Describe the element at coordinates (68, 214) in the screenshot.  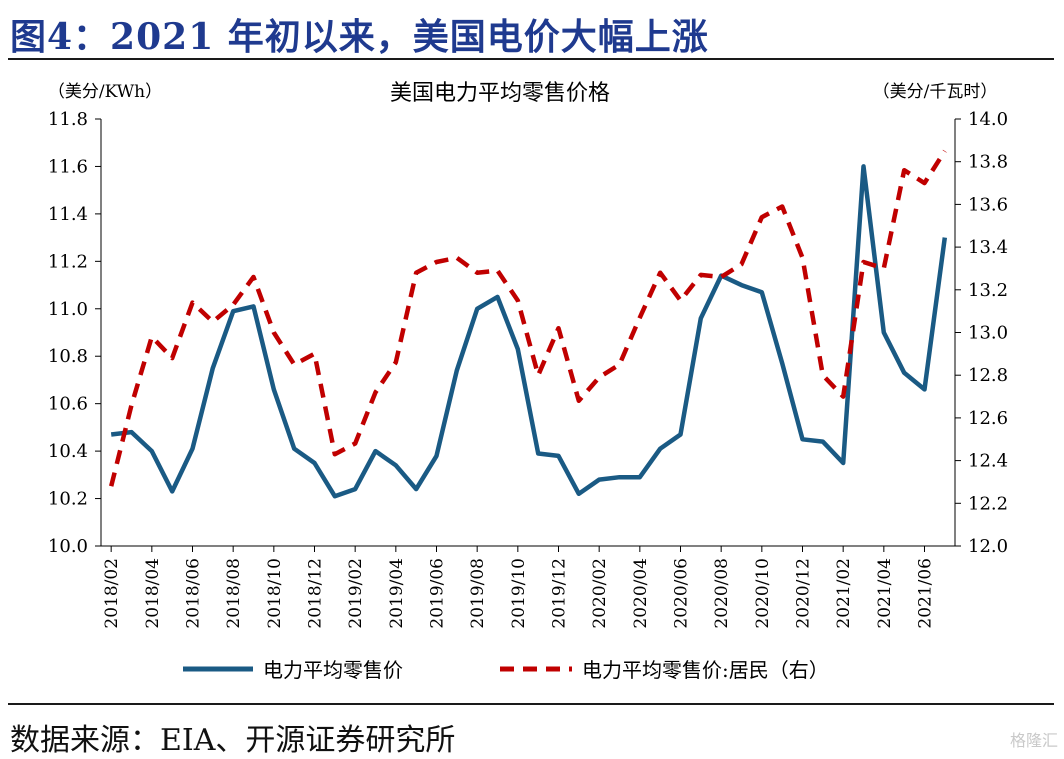
I see `left-tick-label: 11.4` at that location.